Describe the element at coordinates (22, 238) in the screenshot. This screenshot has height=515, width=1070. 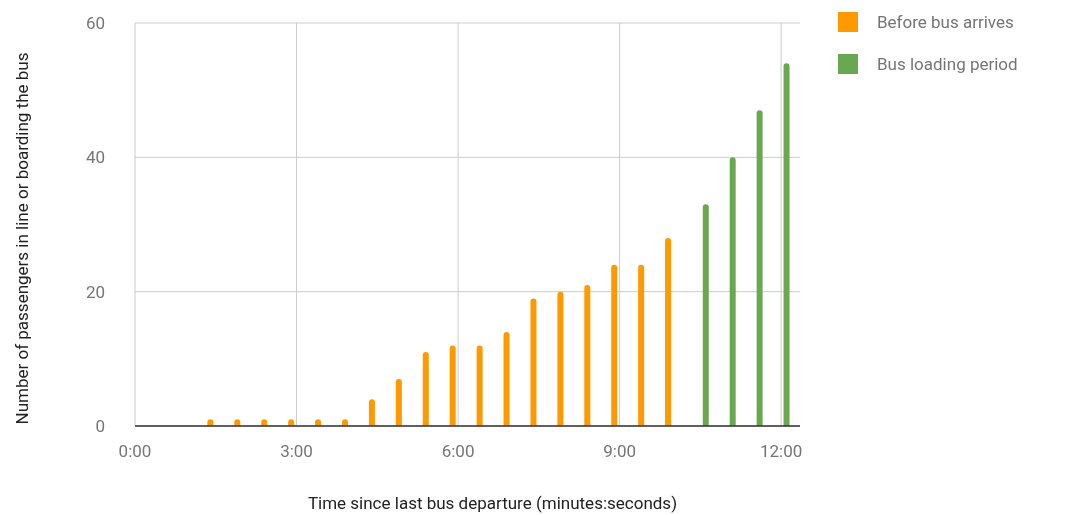
I see `y-axis-title: Number of passengers in line or boarding the bus` at that location.